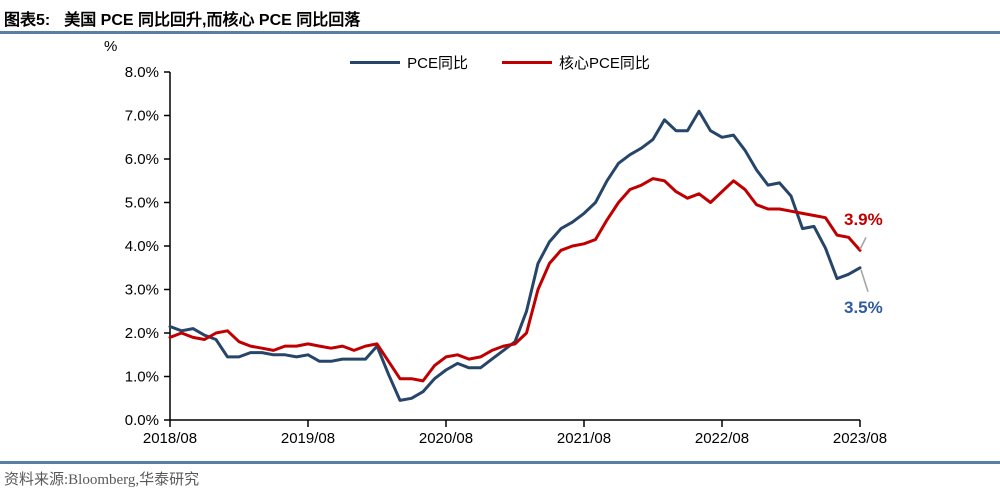 The width and height of the screenshot is (1000, 492). I want to click on y-axis-unit-label: %, so click(111, 46).